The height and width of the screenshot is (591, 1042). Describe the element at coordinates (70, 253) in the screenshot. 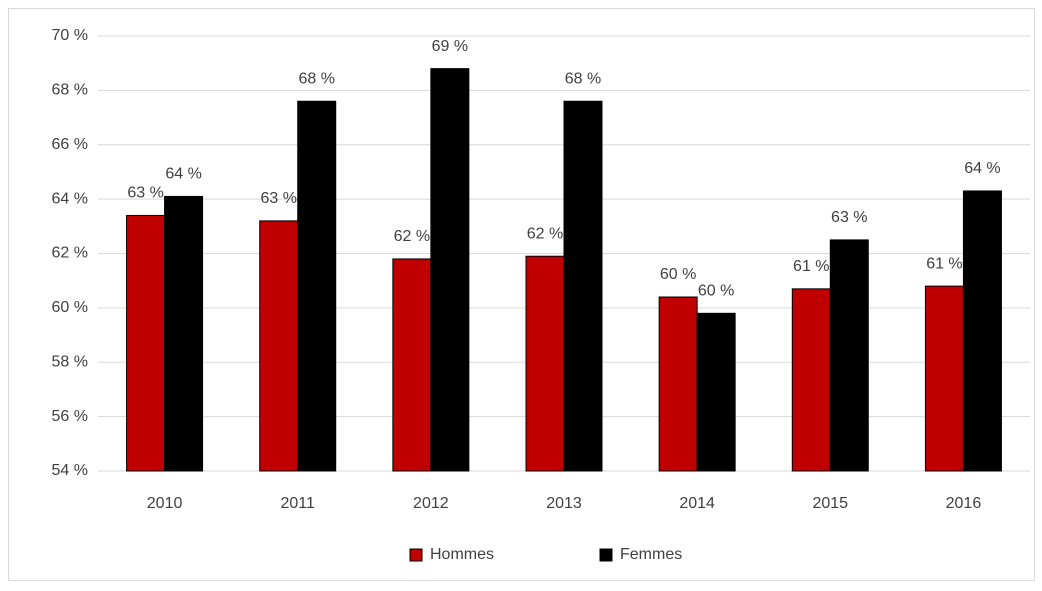

I see `y-tick-label: 62 %` at that location.